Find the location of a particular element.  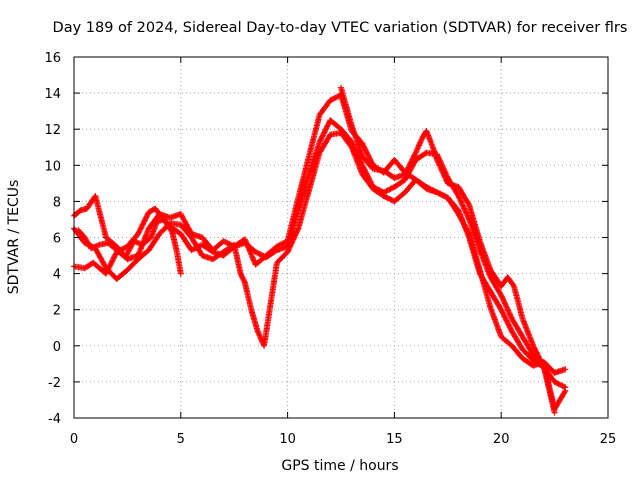

y-tick-label: 10 is located at coordinates (52, 166).